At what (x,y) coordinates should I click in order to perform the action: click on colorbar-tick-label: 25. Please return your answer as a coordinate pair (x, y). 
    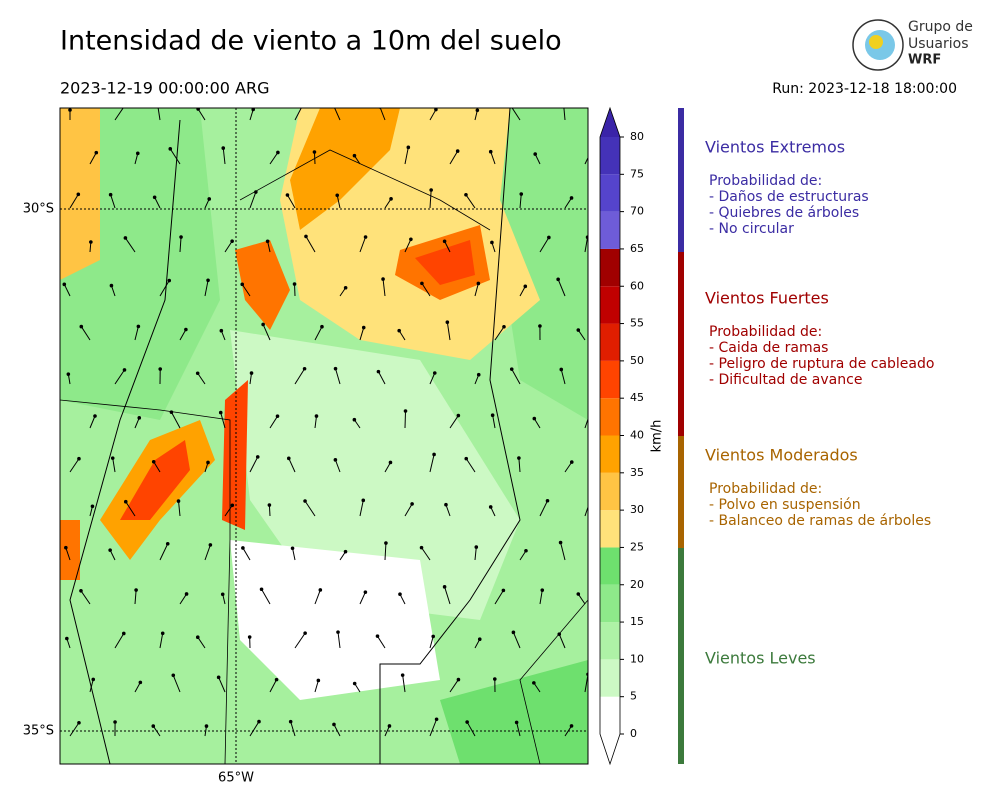
    Looking at the image, I should click on (637, 546).